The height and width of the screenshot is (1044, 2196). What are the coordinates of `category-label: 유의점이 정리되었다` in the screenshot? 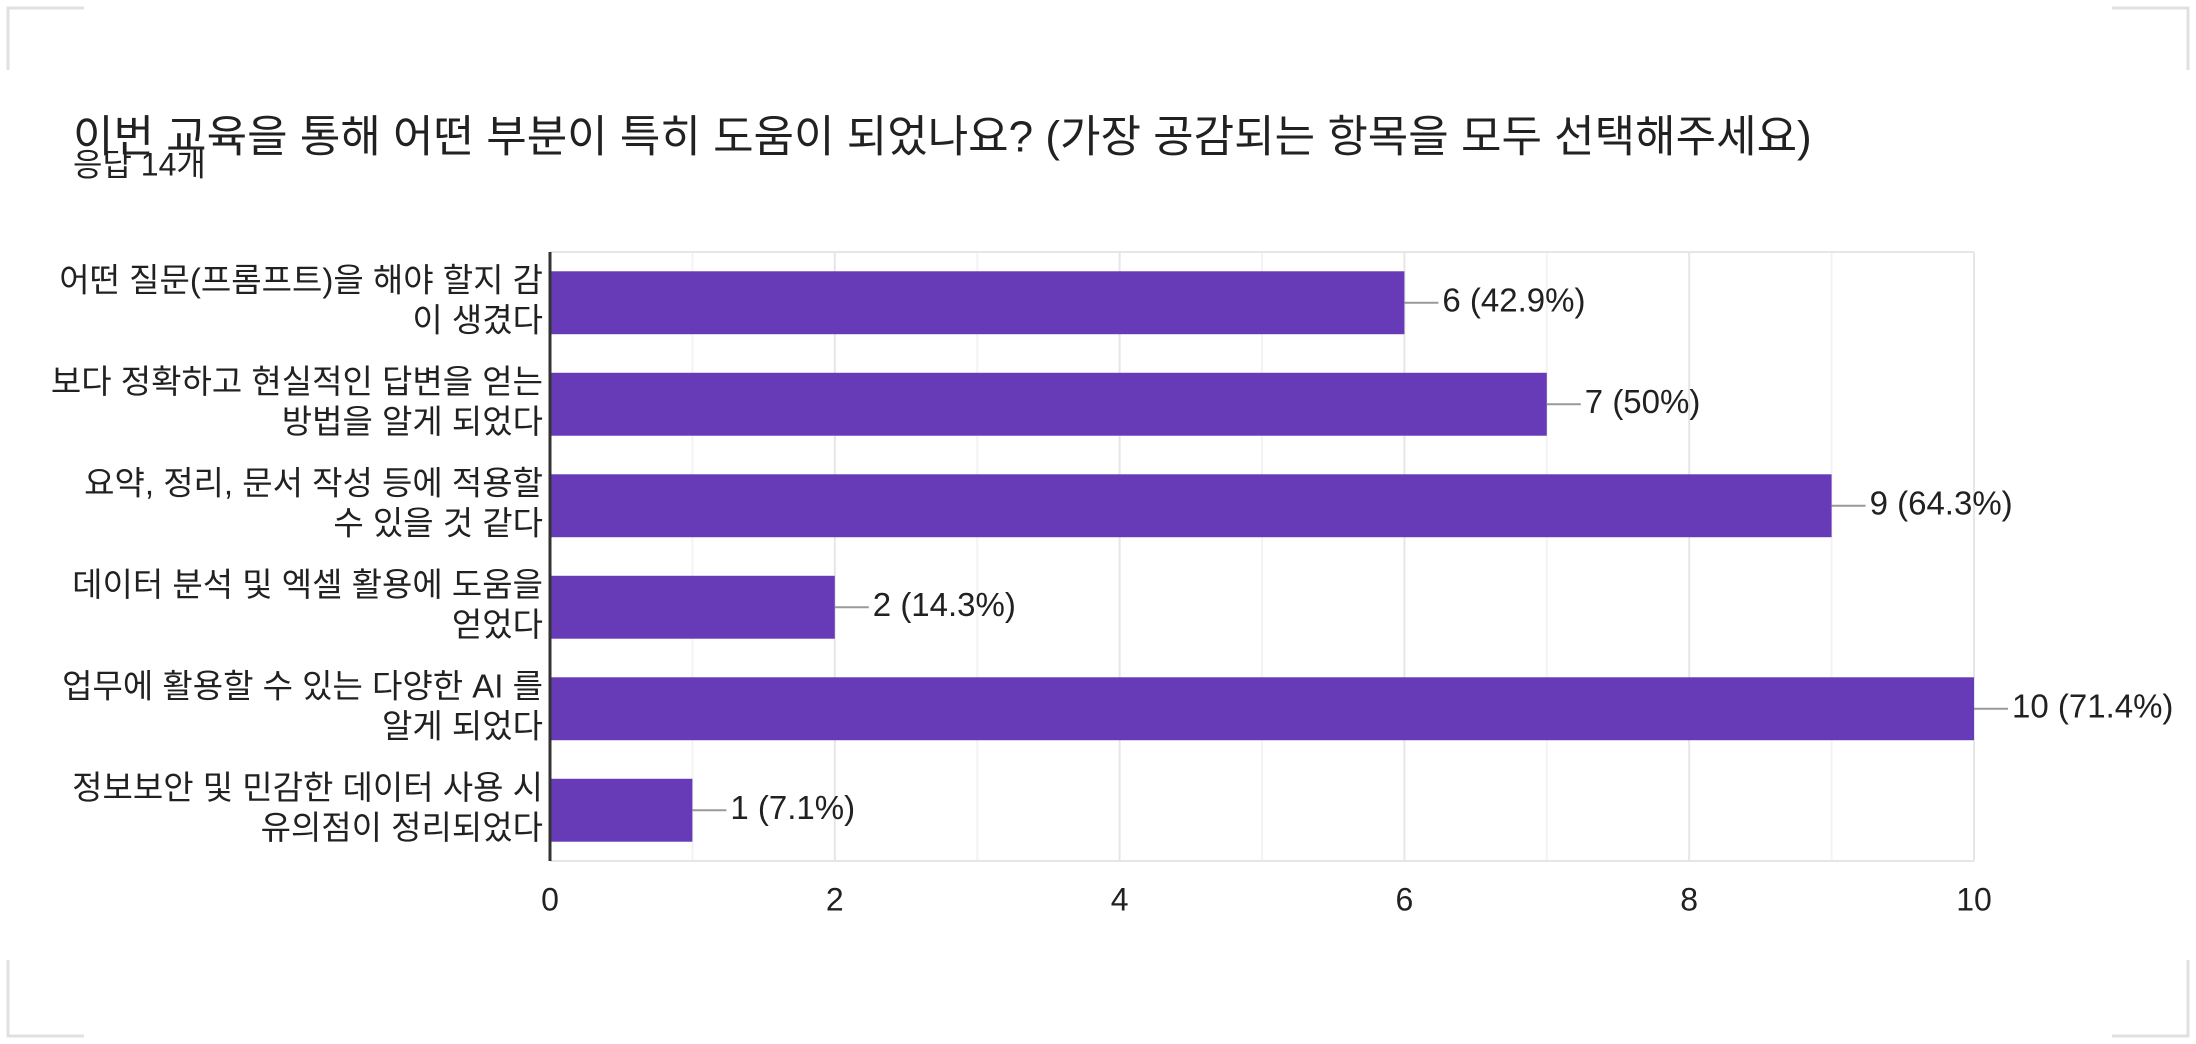 It's located at (402, 827).